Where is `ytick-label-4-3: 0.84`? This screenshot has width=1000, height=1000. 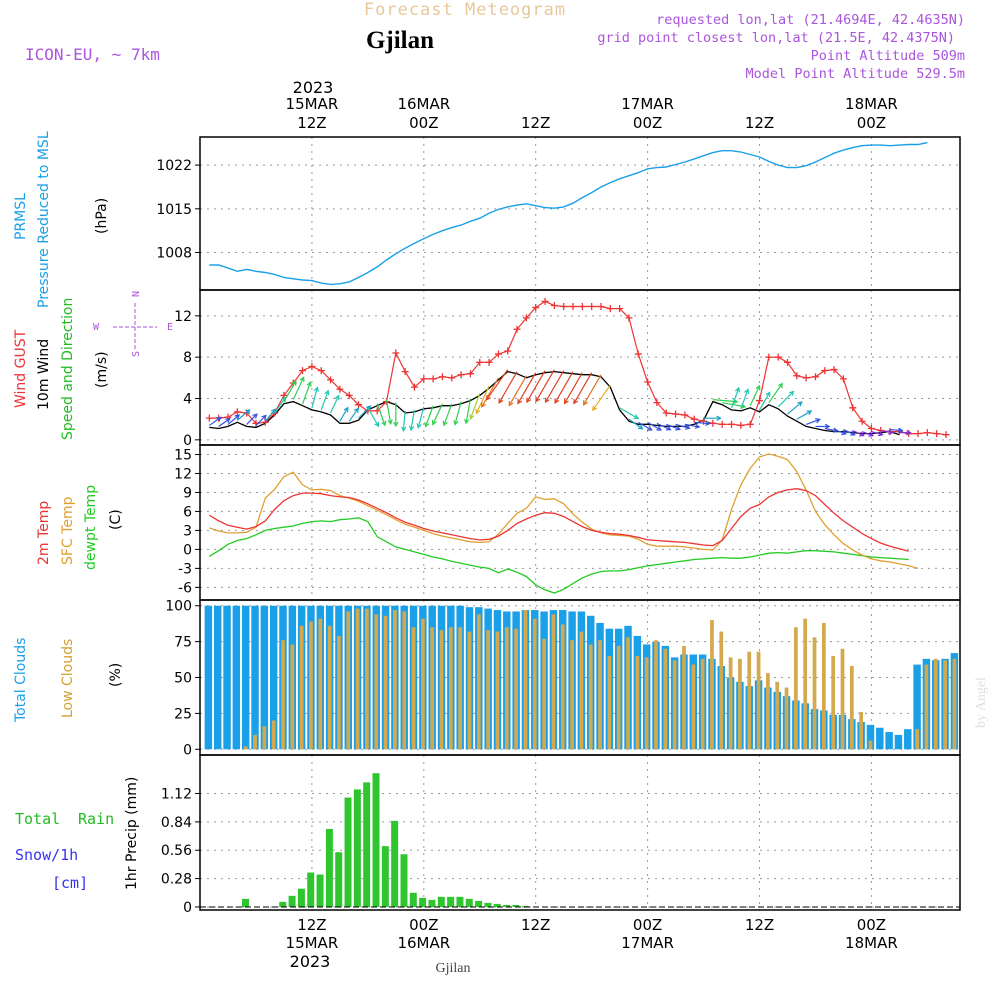 ytick-label-4-3: 0.84 is located at coordinates (176, 823).